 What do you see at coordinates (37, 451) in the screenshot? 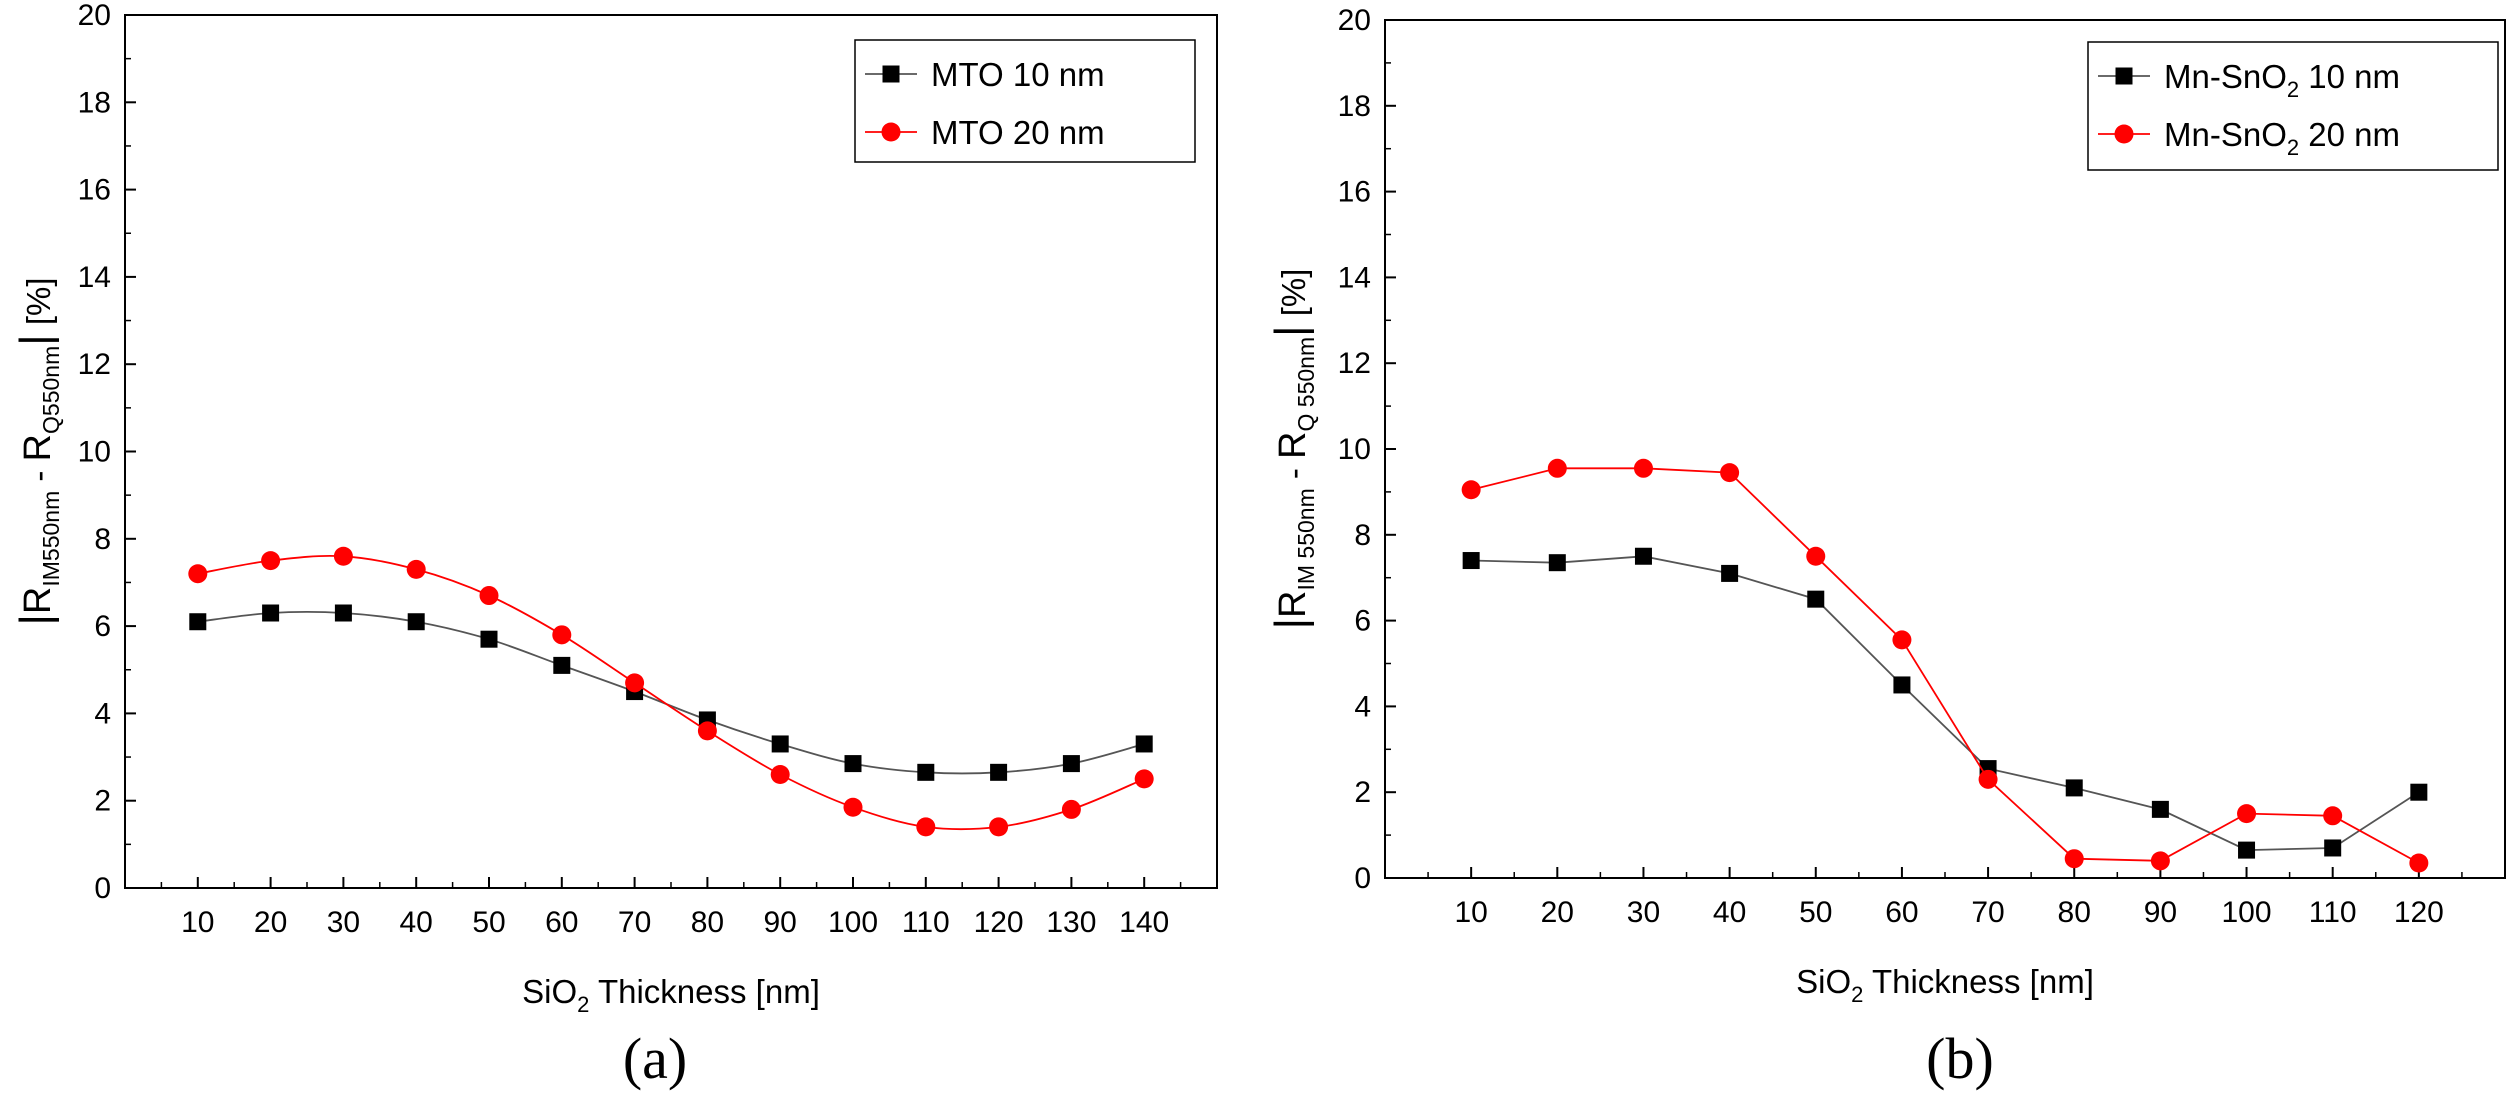
I see `y-axis-title: |RIM550nm - RQ550nm| [%]` at bounding box center [37, 451].